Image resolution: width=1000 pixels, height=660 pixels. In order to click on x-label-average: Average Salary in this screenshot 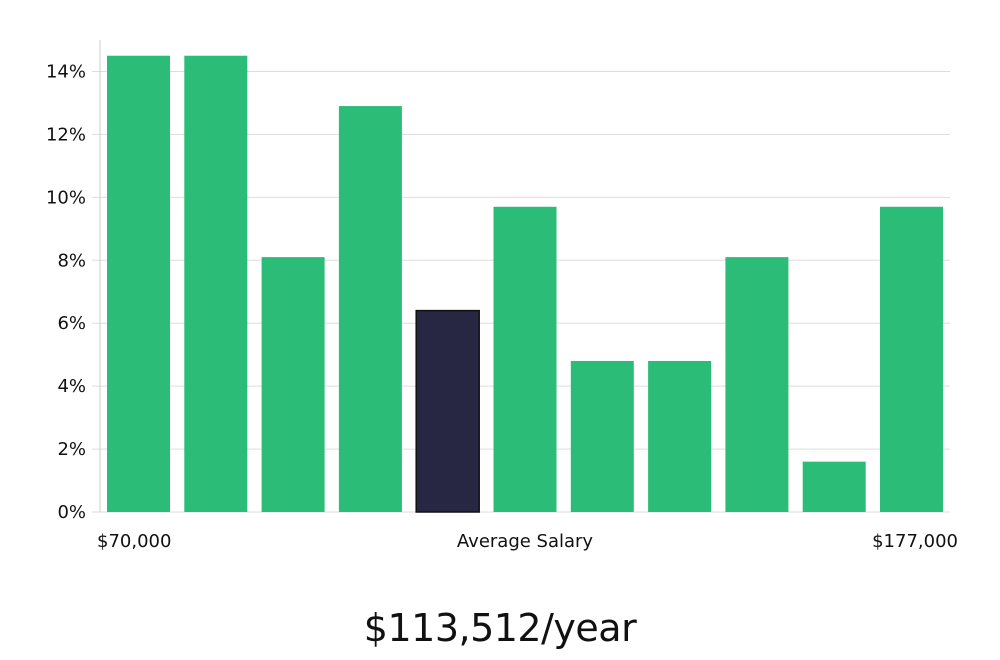, I will do `click(525, 541)`.